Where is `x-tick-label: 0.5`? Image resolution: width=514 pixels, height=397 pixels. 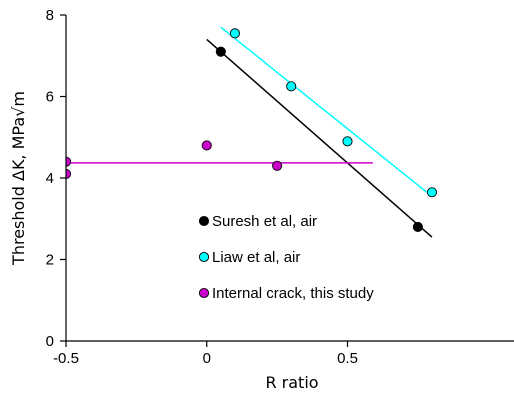 x-tick-label: 0.5 is located at coordinates (347, 358).